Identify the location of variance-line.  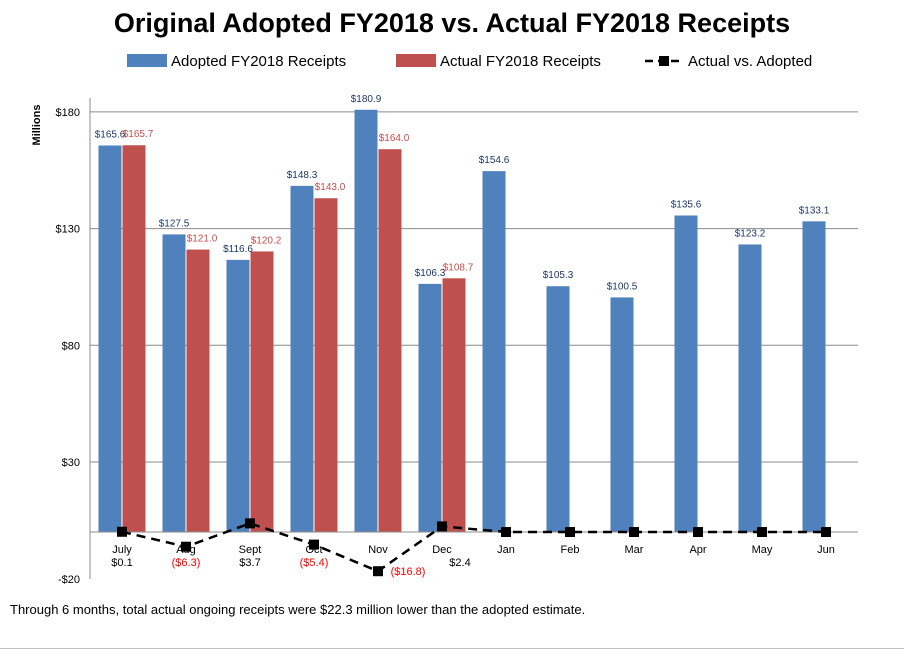
(474, 547).